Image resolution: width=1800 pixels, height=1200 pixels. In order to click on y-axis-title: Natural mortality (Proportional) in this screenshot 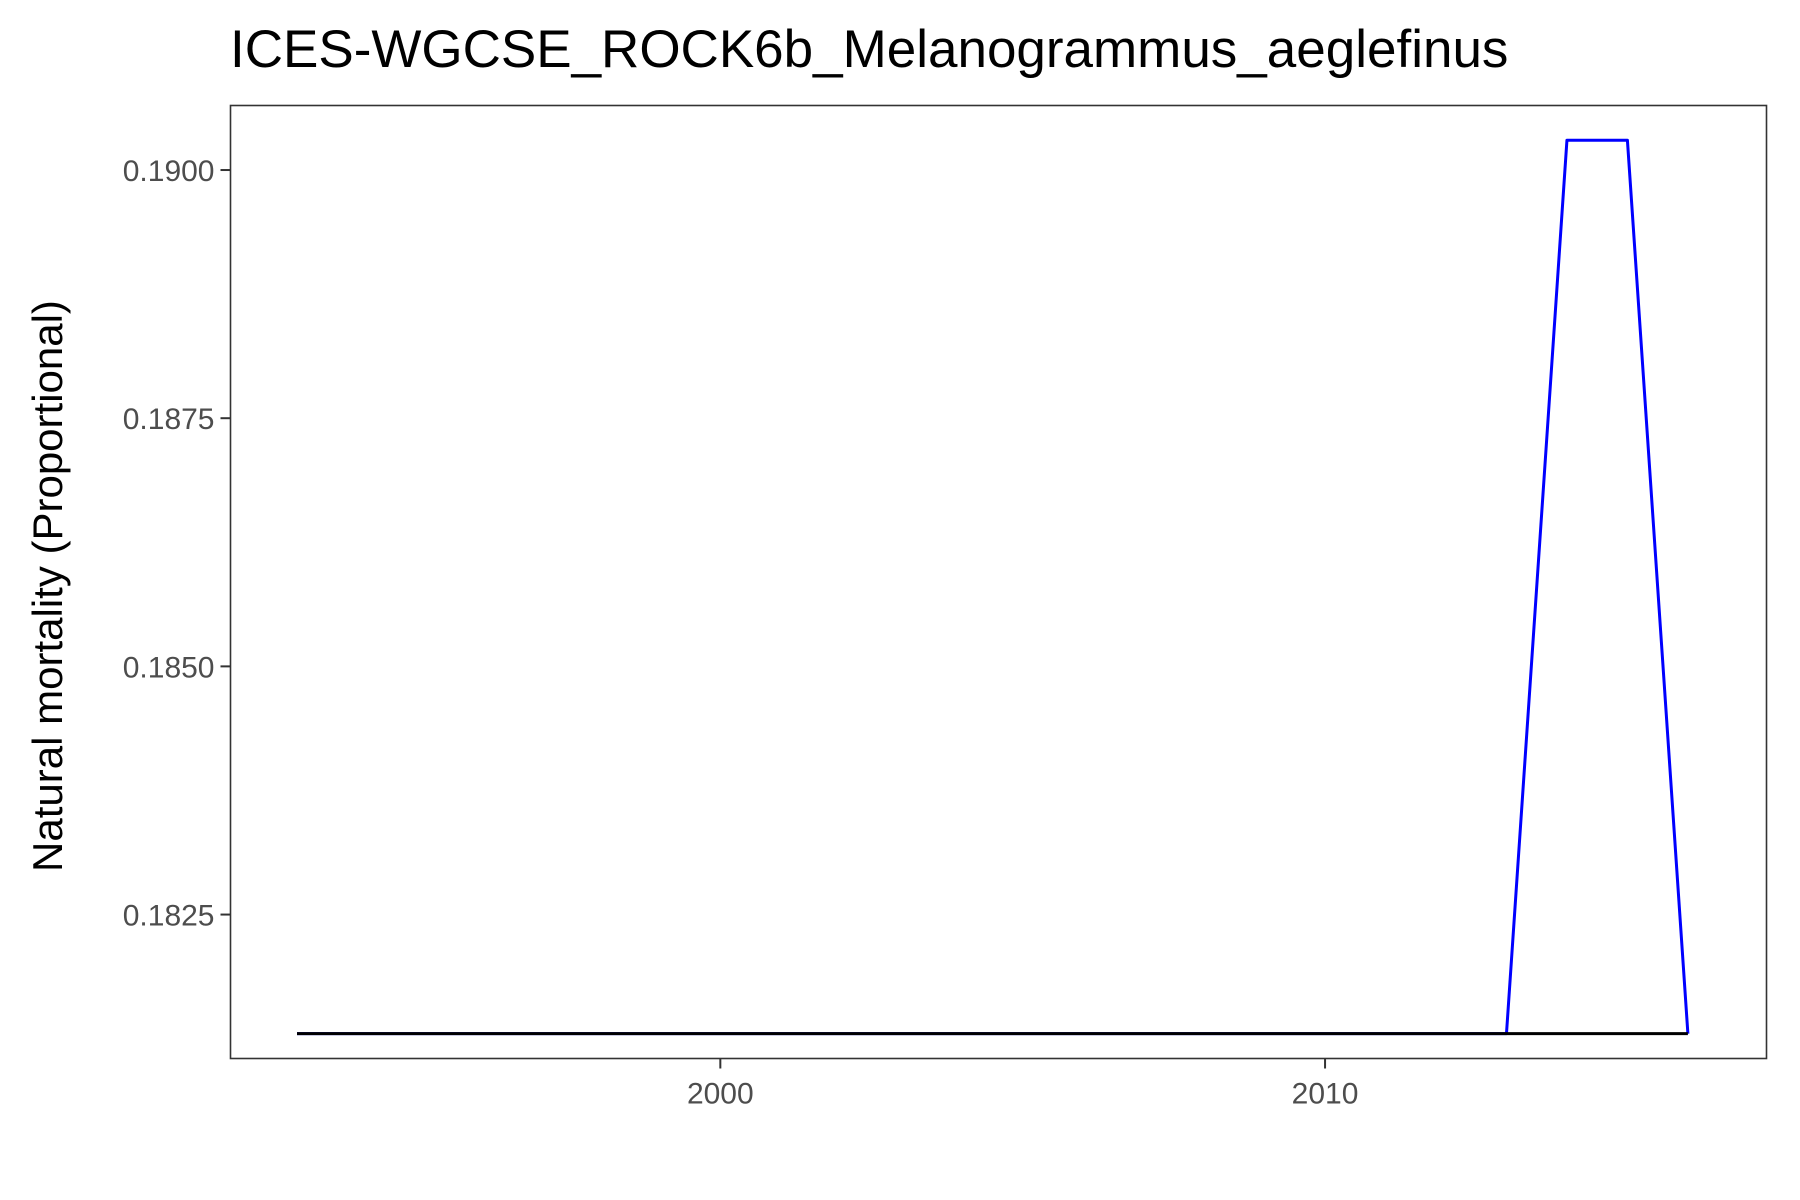, I will do `click(47, 586)`.